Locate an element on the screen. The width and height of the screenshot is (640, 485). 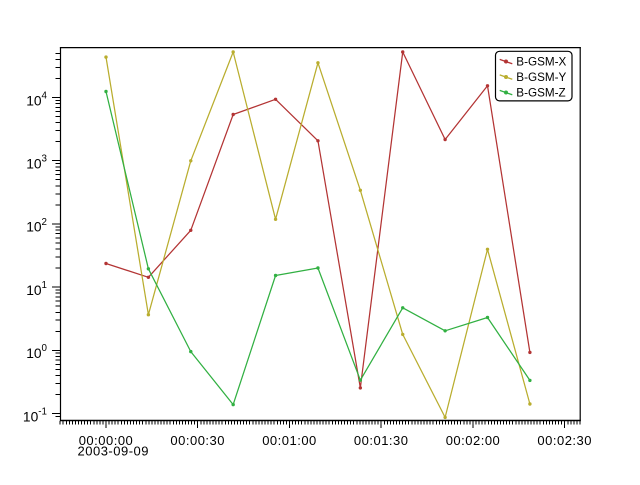
svg-text: 10² is located at coordinates (36, 226).